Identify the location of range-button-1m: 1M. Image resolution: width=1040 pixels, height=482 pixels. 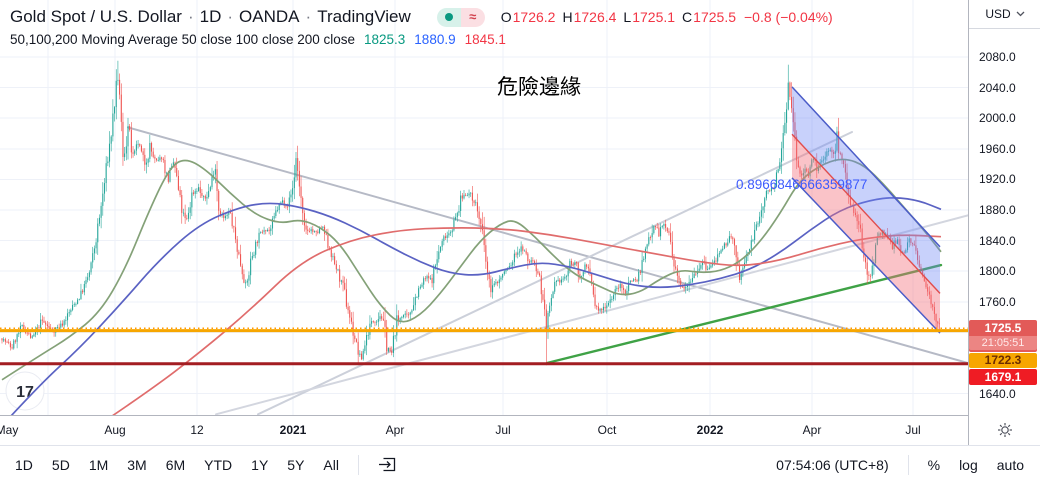
(98, 464).